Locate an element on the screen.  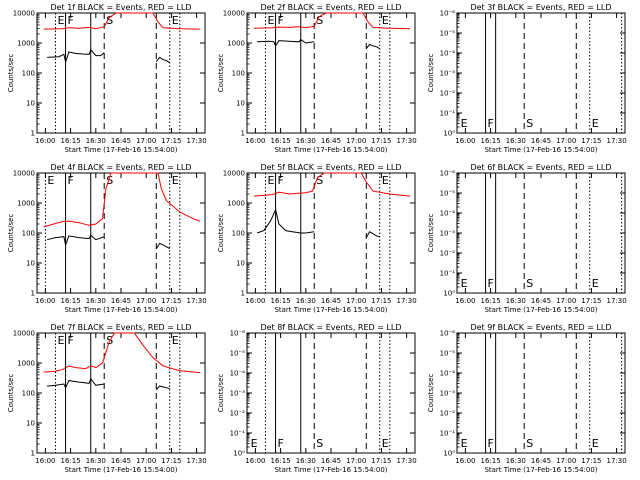
y-tick-label: 100 is located at coordinates (238, 74).